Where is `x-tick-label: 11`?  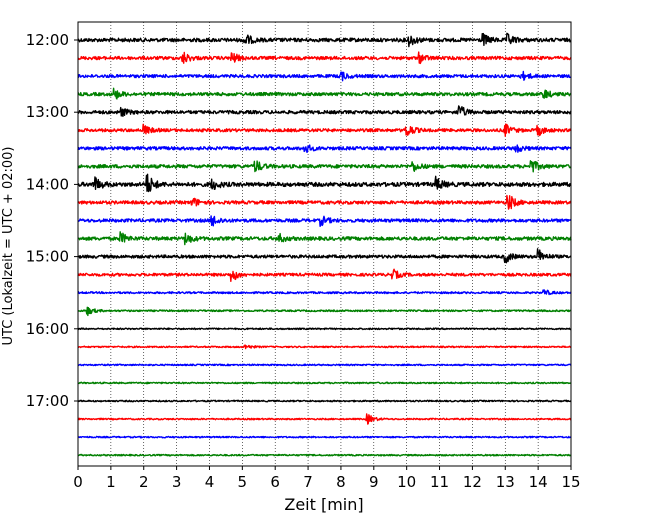
x-tick-label: 11 is located at coordinates (439, 482).